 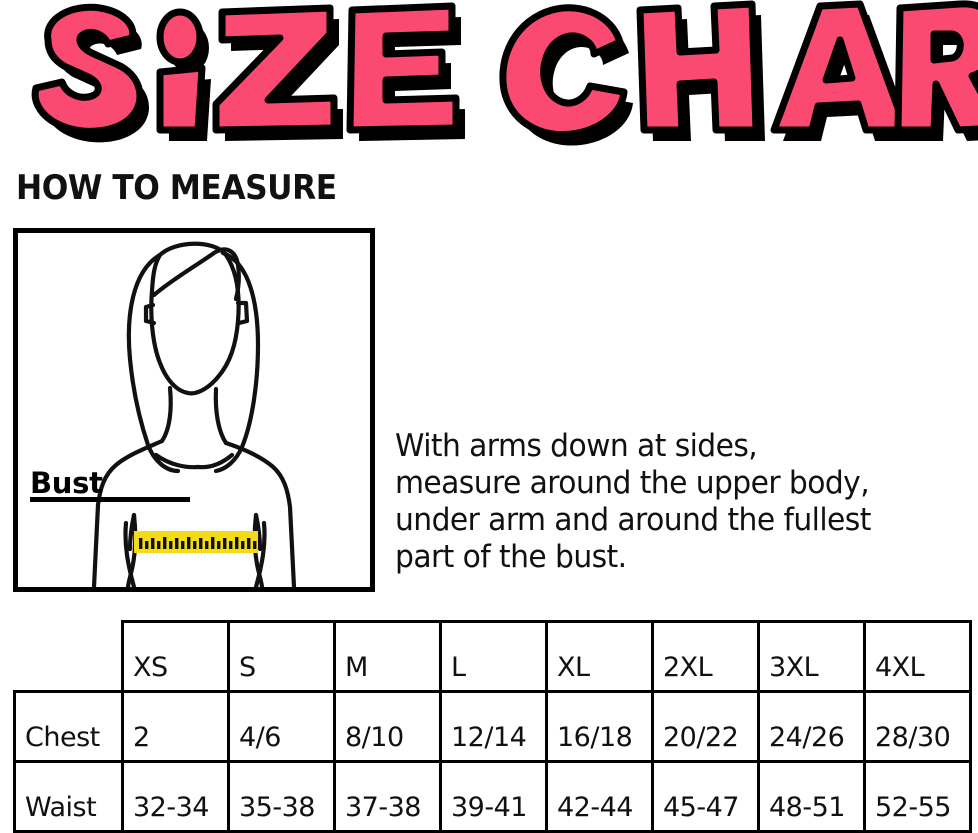 What do you see at coordinates (194, 414) in the screenshot?
I see `woman-figure-drawing` at bounding box center [194, 414].